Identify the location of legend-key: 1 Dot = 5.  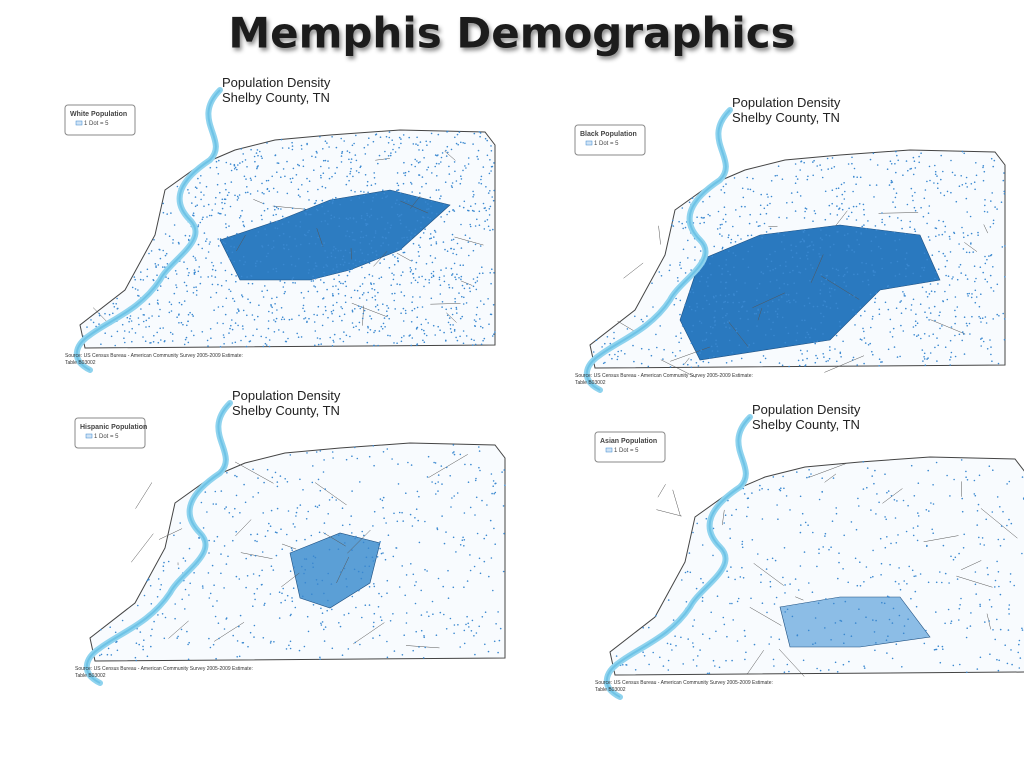
(606, 144).